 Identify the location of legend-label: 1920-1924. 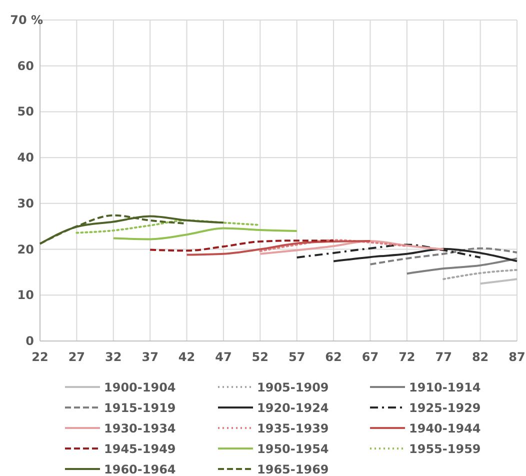
(293, 408).